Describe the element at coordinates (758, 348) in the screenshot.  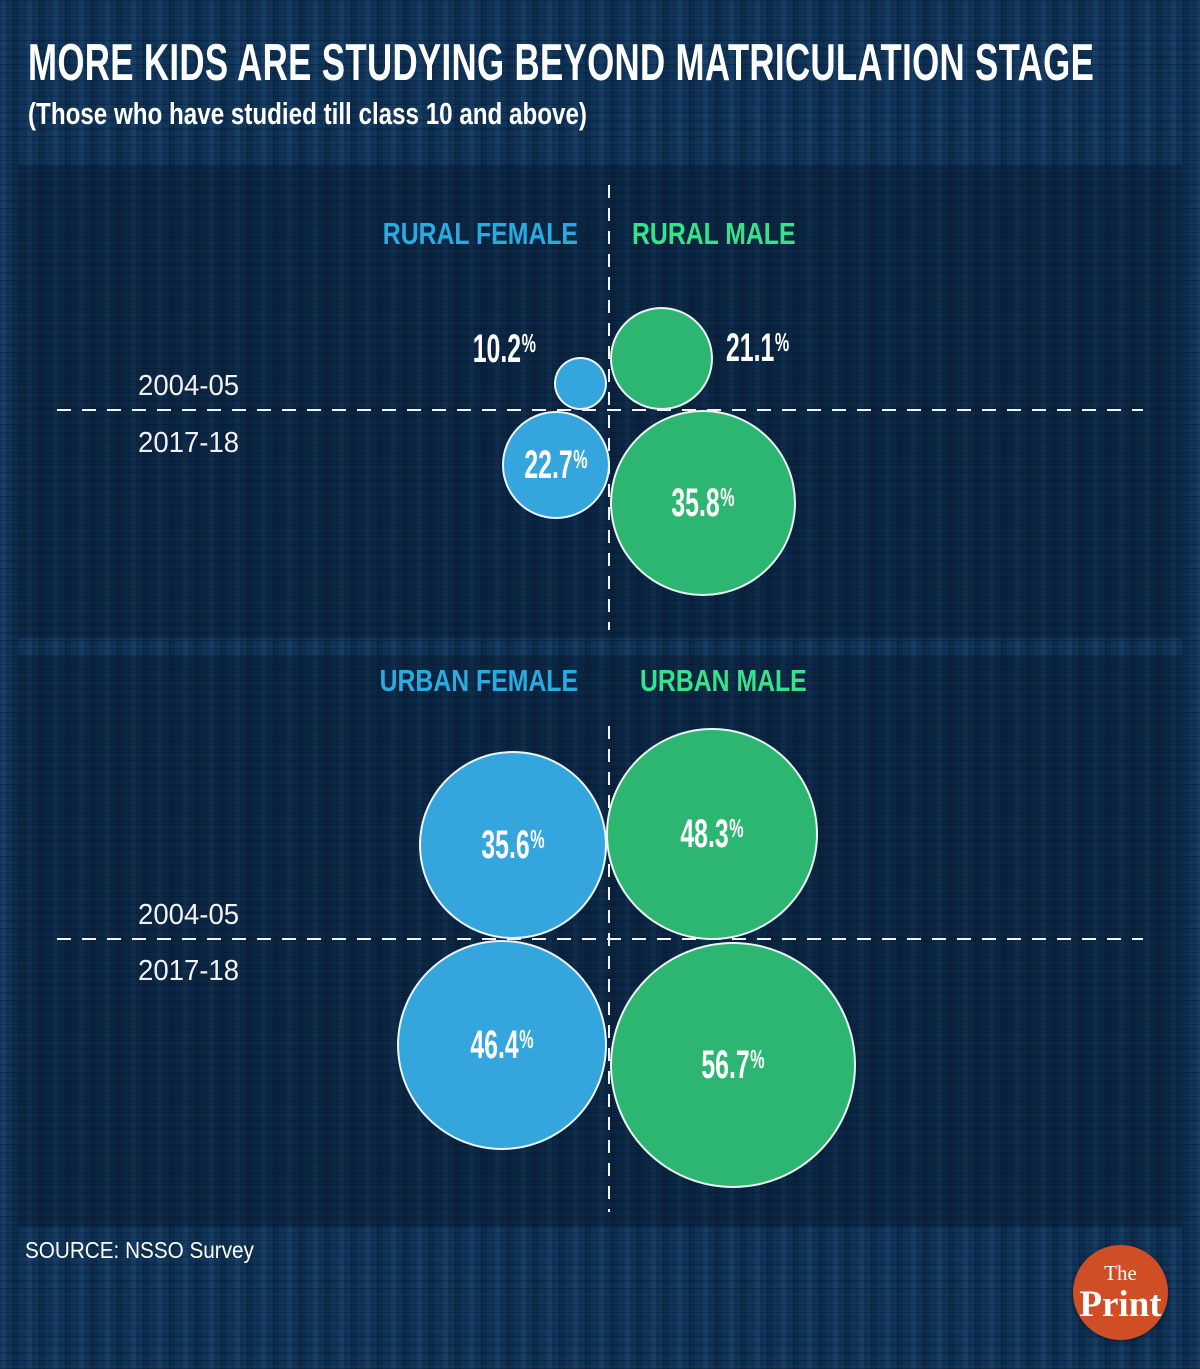
I see `bubble-value-rural-male-2004: 21.1%` at that location.